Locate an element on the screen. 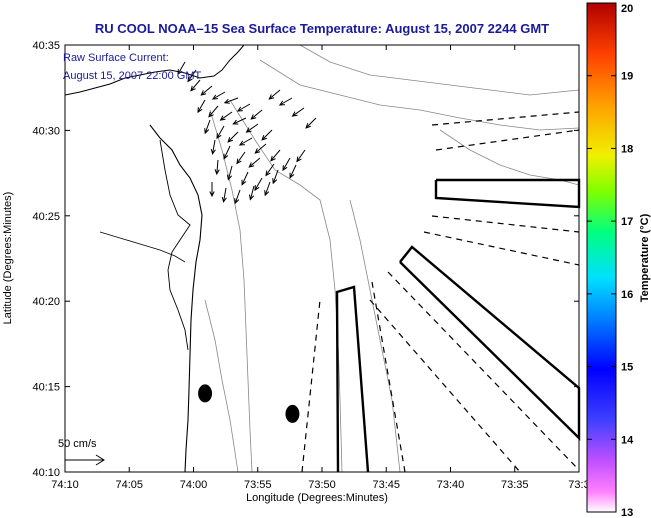 The height and width of the screenshot is (518, 651). x-tick-label: 74:00 is located at coordinates (194, 485).